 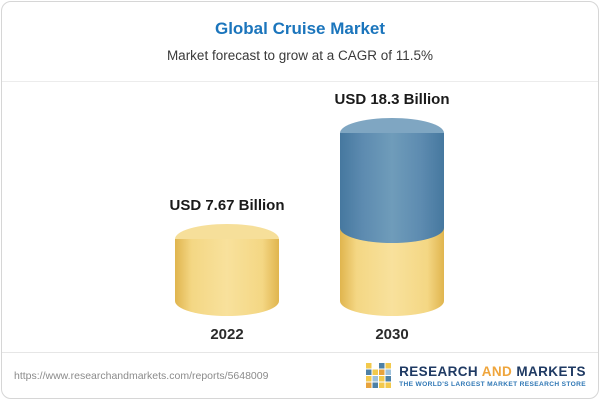 I want to click on logo-word-and: AND, so click(x=497, y=371).